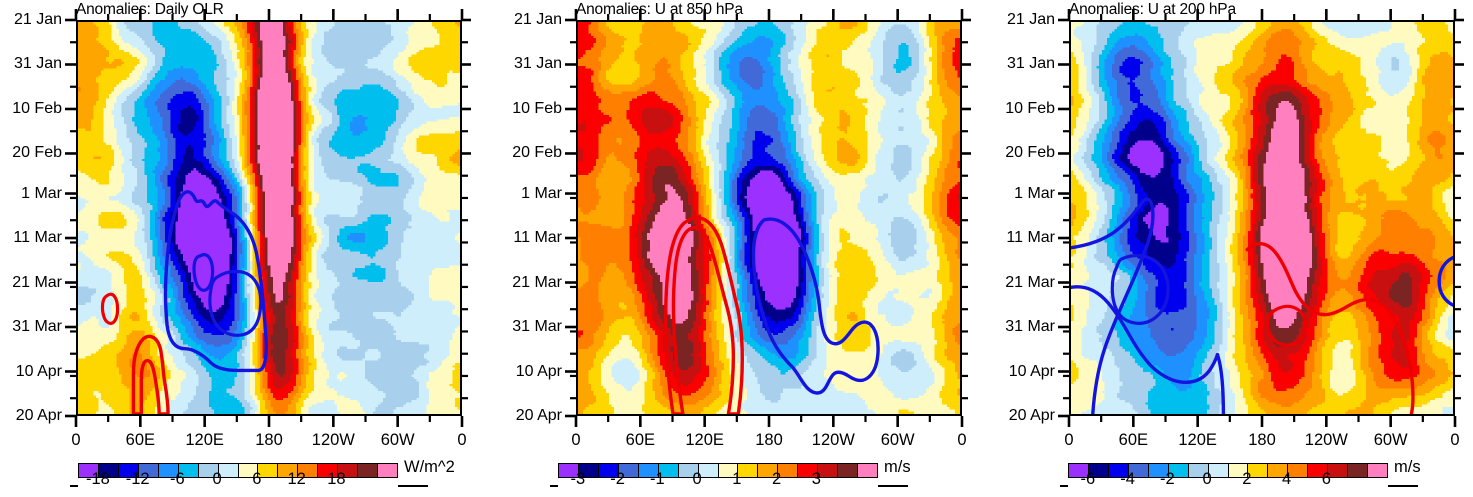 The height and width of the screenshot is (497, 1473). What do you see at coordinates (736, 479) in the screenshot?
I see `colorbar-tick-label: 1` at bounding box center [736, 479].